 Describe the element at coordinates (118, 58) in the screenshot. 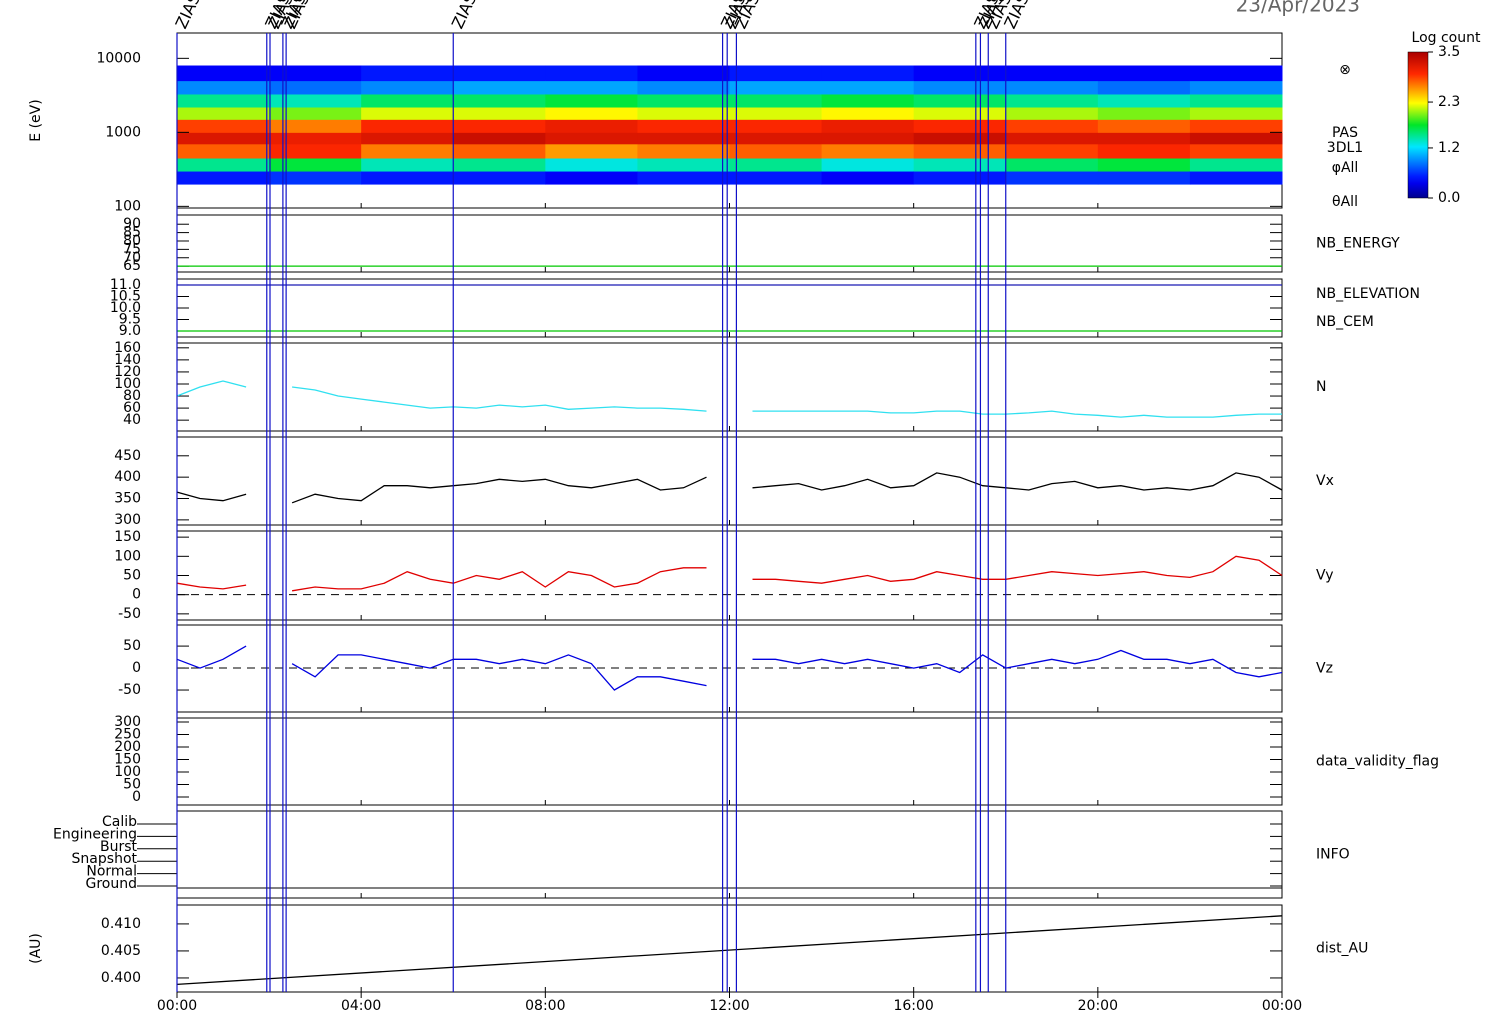

I see `y-tick-label: 10000` at that location.